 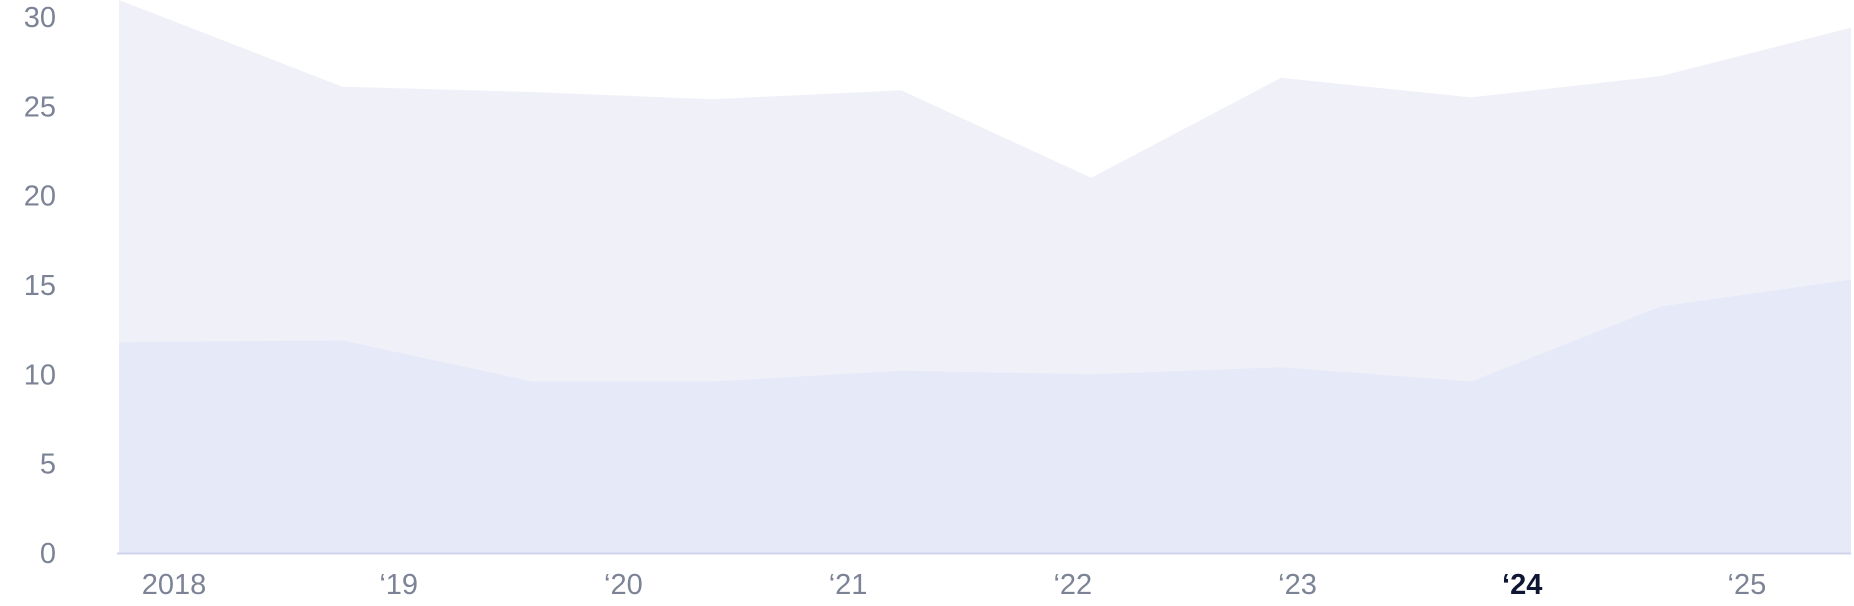 What do you see at coordinates (1522, 585) in the screenshot?
I see `x-tick-label-highlighted: ‘24` at bounding box center [1522, 585].